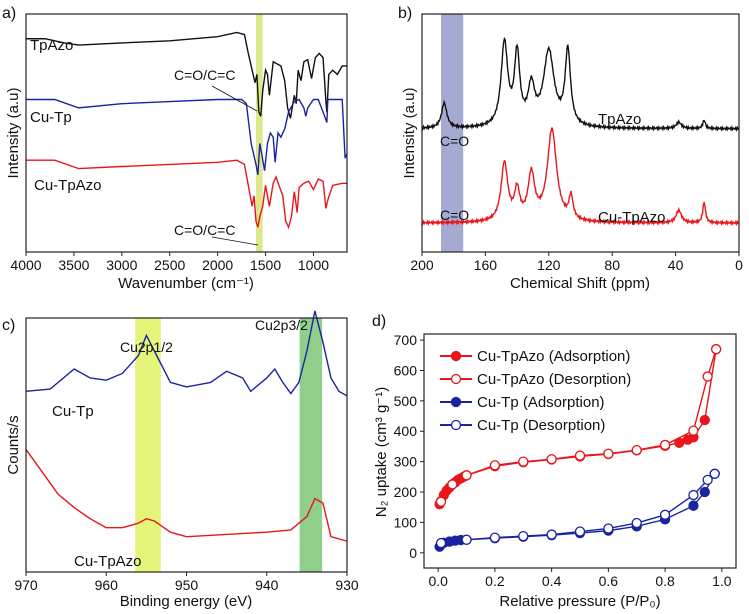 The width and height of the screenshot is (749, 614). I want to click on label-cu-tpazo-c: Cu-TpAzo, so click(108, 561).